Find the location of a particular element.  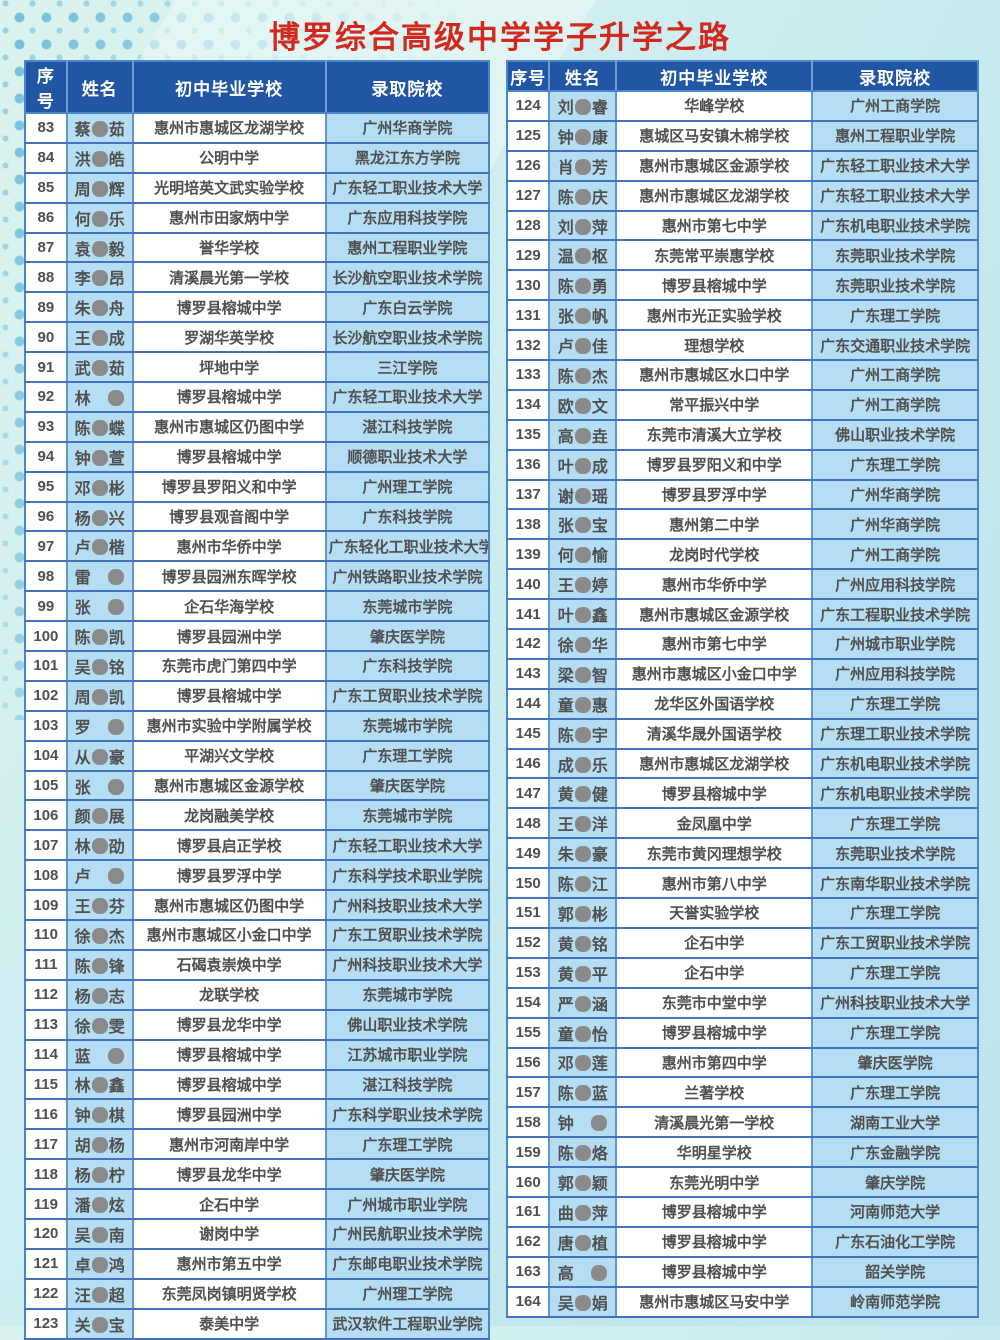

table-row: 163 高 博罗县榕城中学 韶关学院 is located at coordinates (742, 1272).